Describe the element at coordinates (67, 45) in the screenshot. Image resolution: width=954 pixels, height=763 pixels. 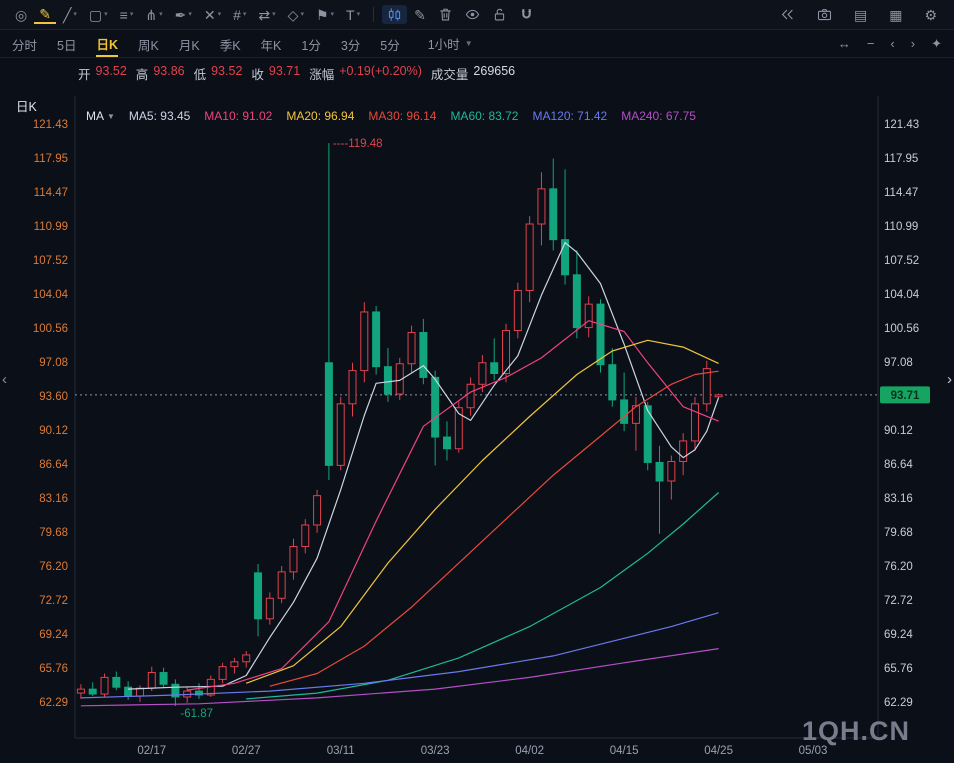
I see `timeframe-tab-1: 5日` at that location.